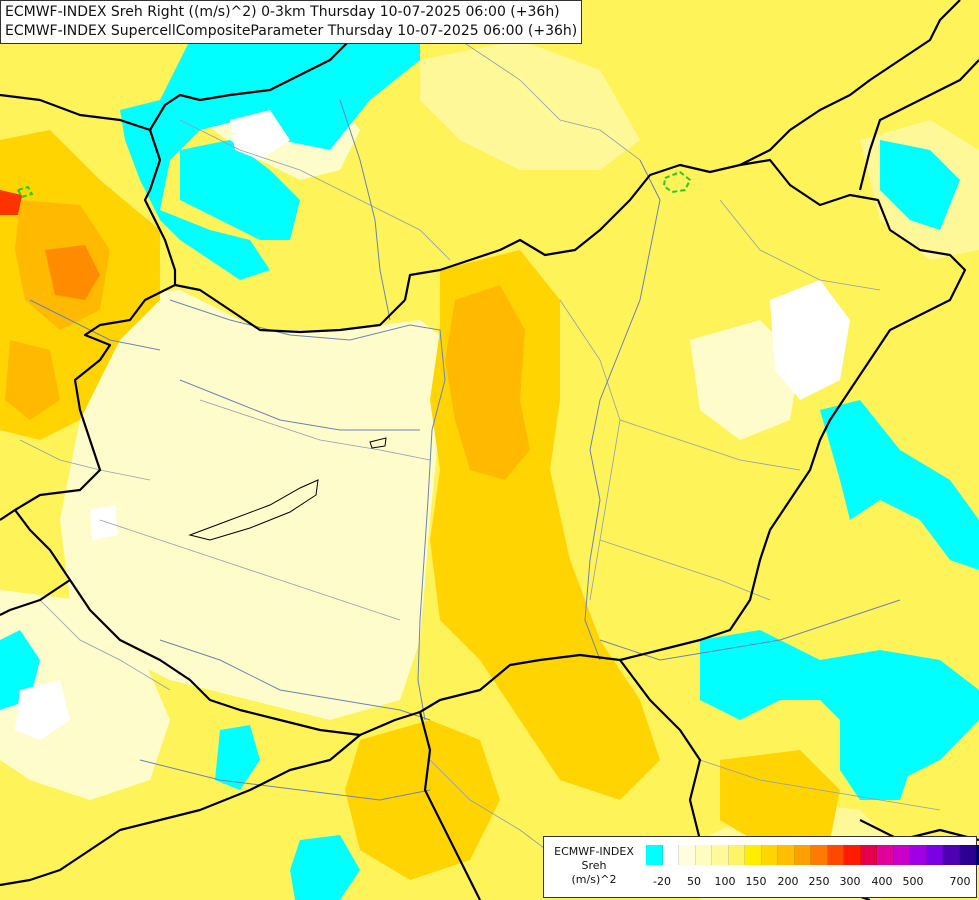 The image size is (979, 900). Describe the element at coordinates (104, 522) in the screenshot. I see `field-white-small` at that location.